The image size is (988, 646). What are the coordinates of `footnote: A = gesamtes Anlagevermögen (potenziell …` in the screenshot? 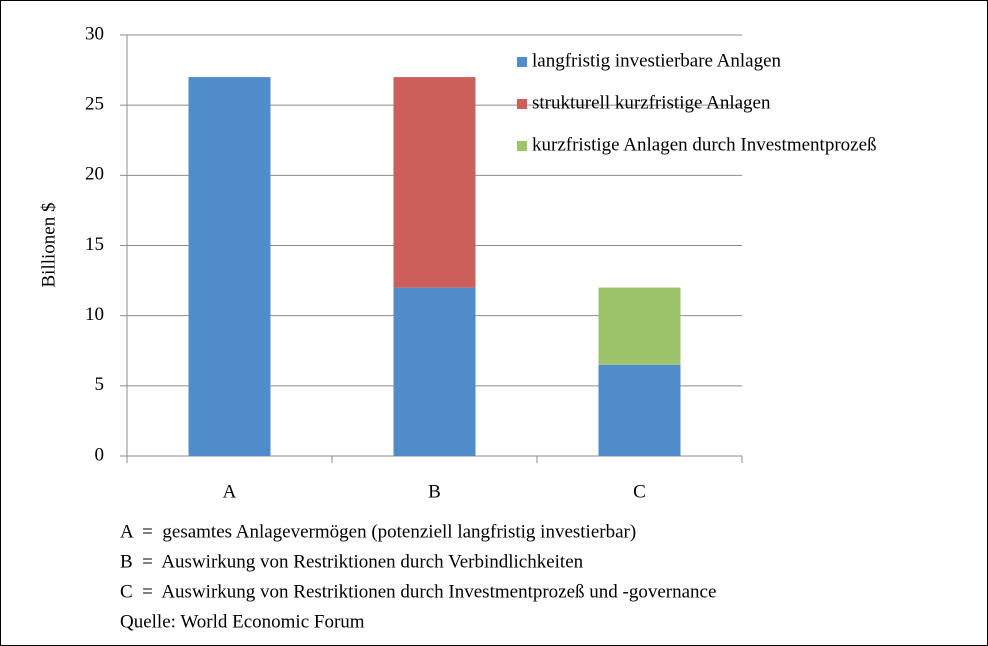 It's located at (378, 531).